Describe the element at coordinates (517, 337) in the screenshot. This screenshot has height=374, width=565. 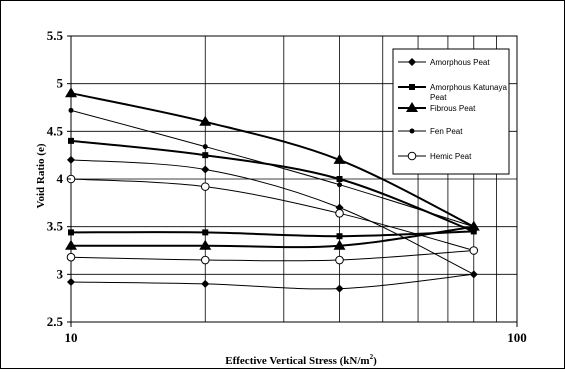
I see `x-tick-label: 100` at that location.